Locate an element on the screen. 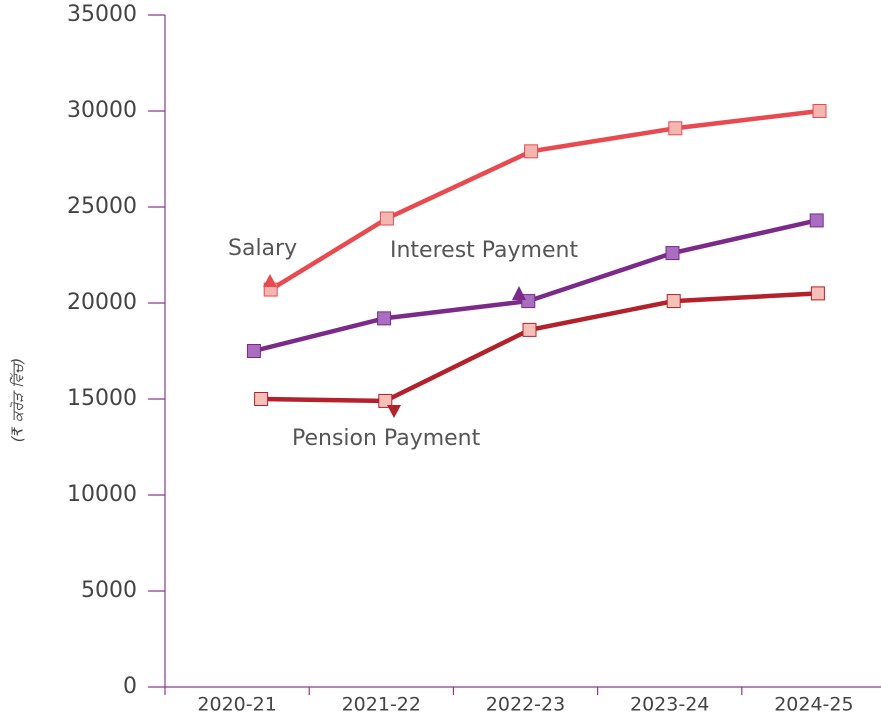 This screenshot has height=719, width=881. y-tick-label: 10000 is located at coordinates (102, 494).